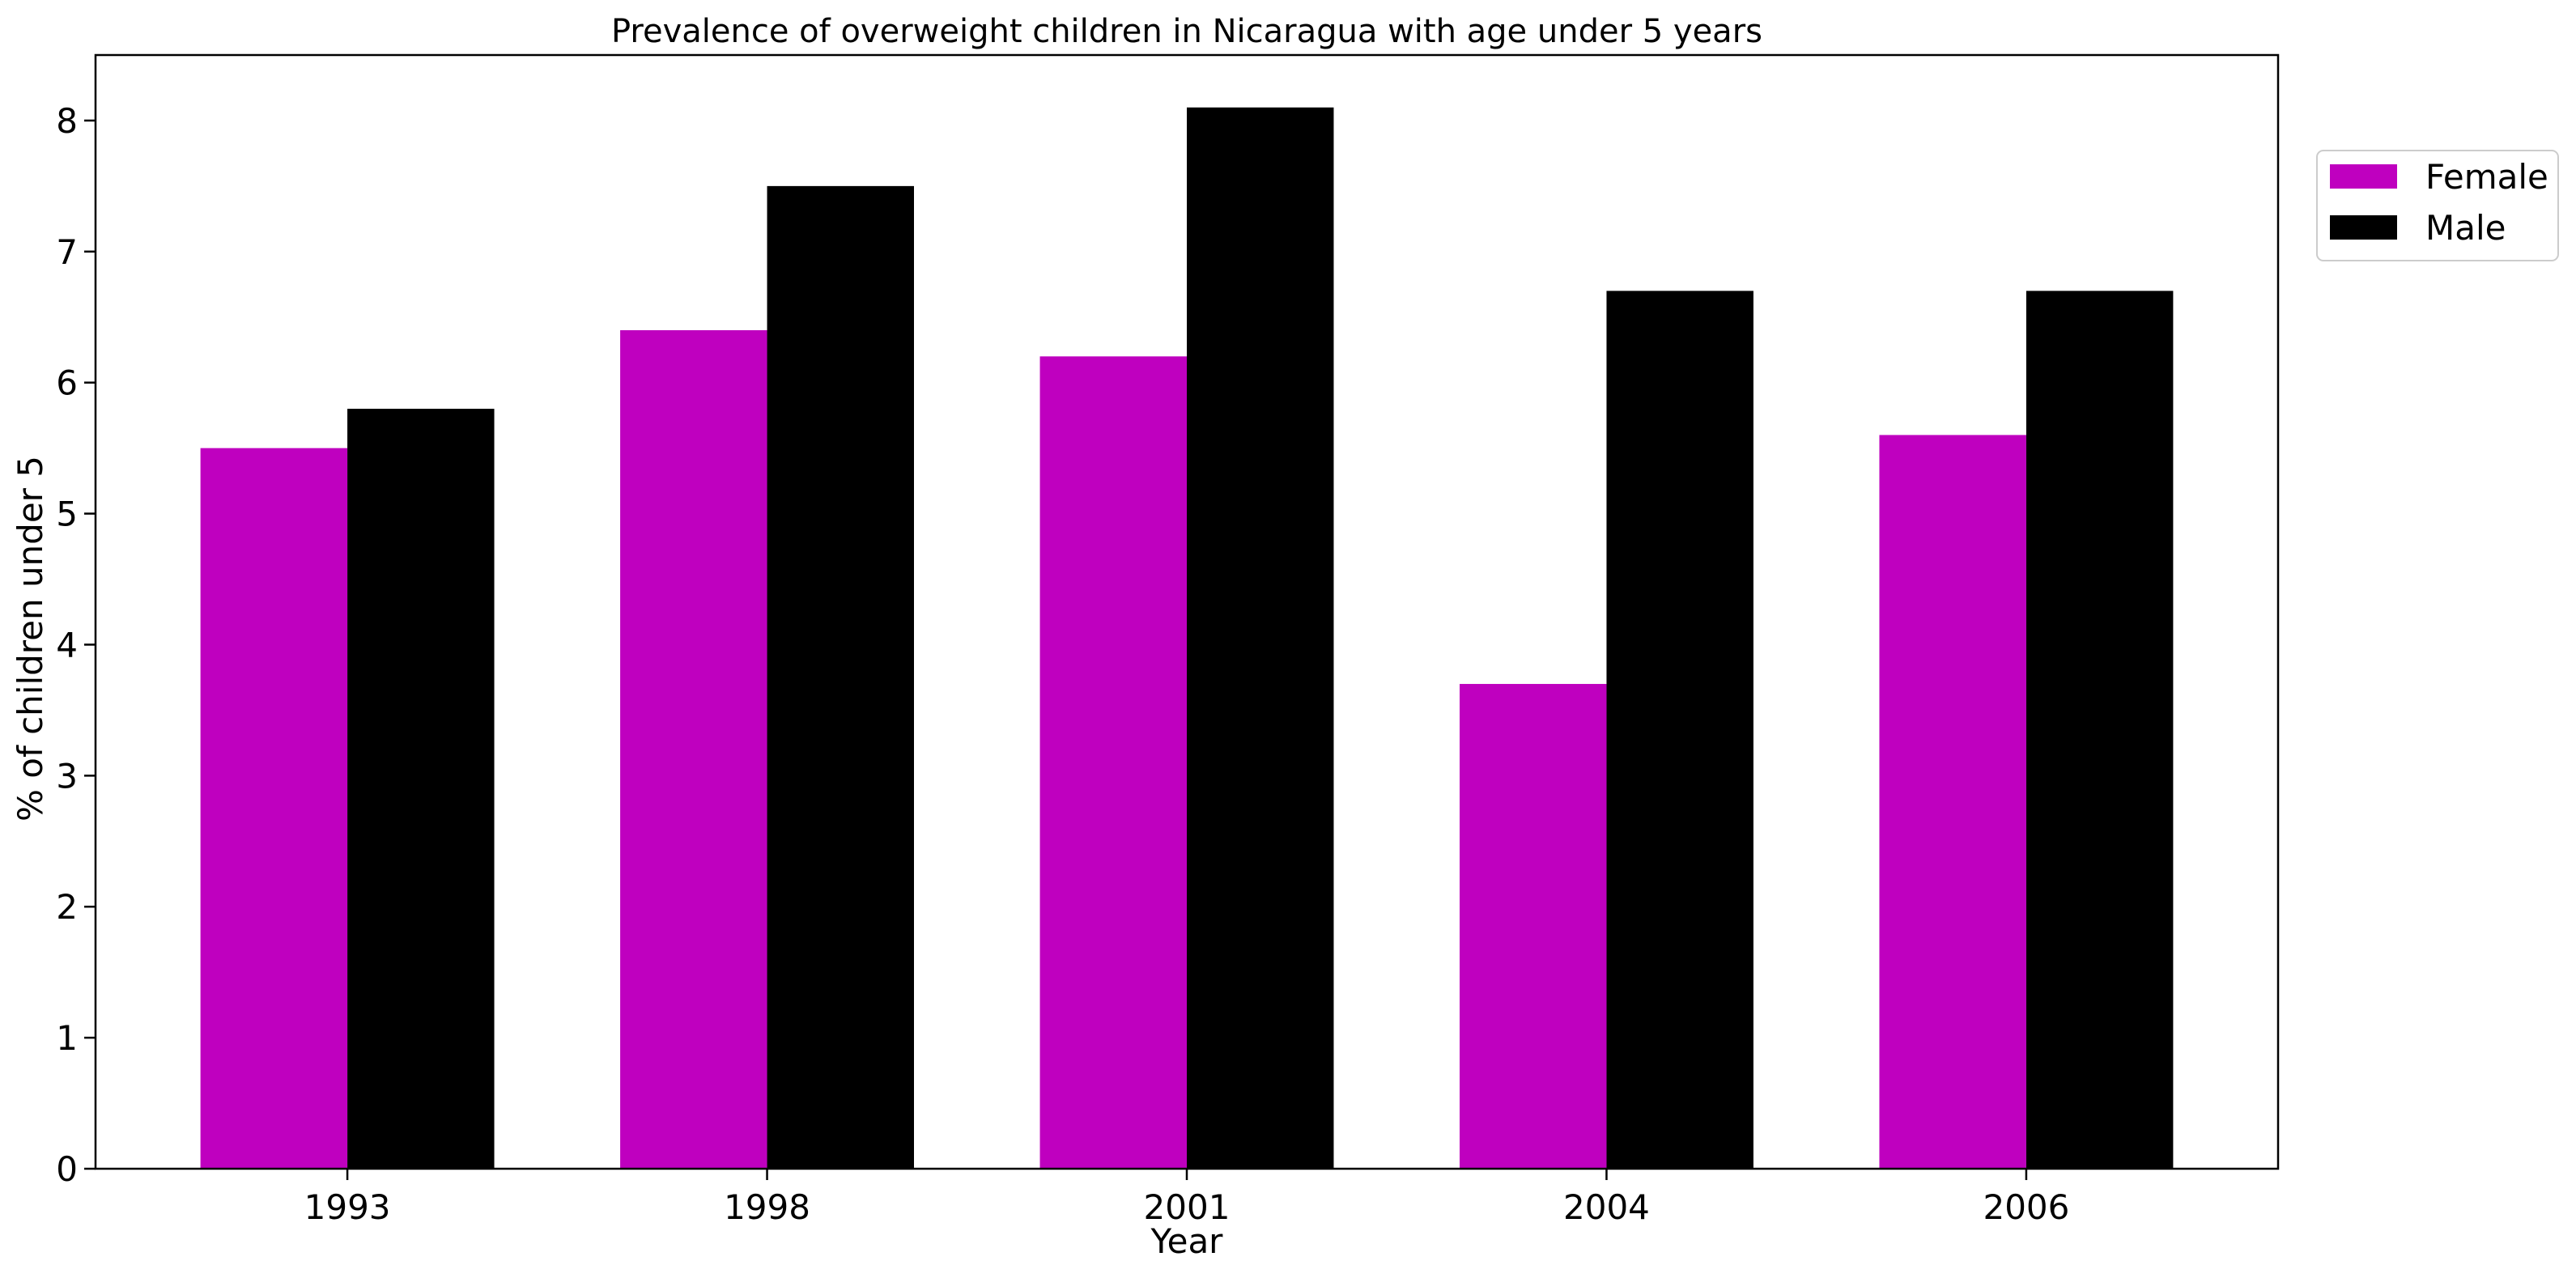 The image size is (2576, 1278). What do you see at coordinates (2364, 176) in the screenshot?
I see `legend-swatch-female` at bounding box center [2364, 176].